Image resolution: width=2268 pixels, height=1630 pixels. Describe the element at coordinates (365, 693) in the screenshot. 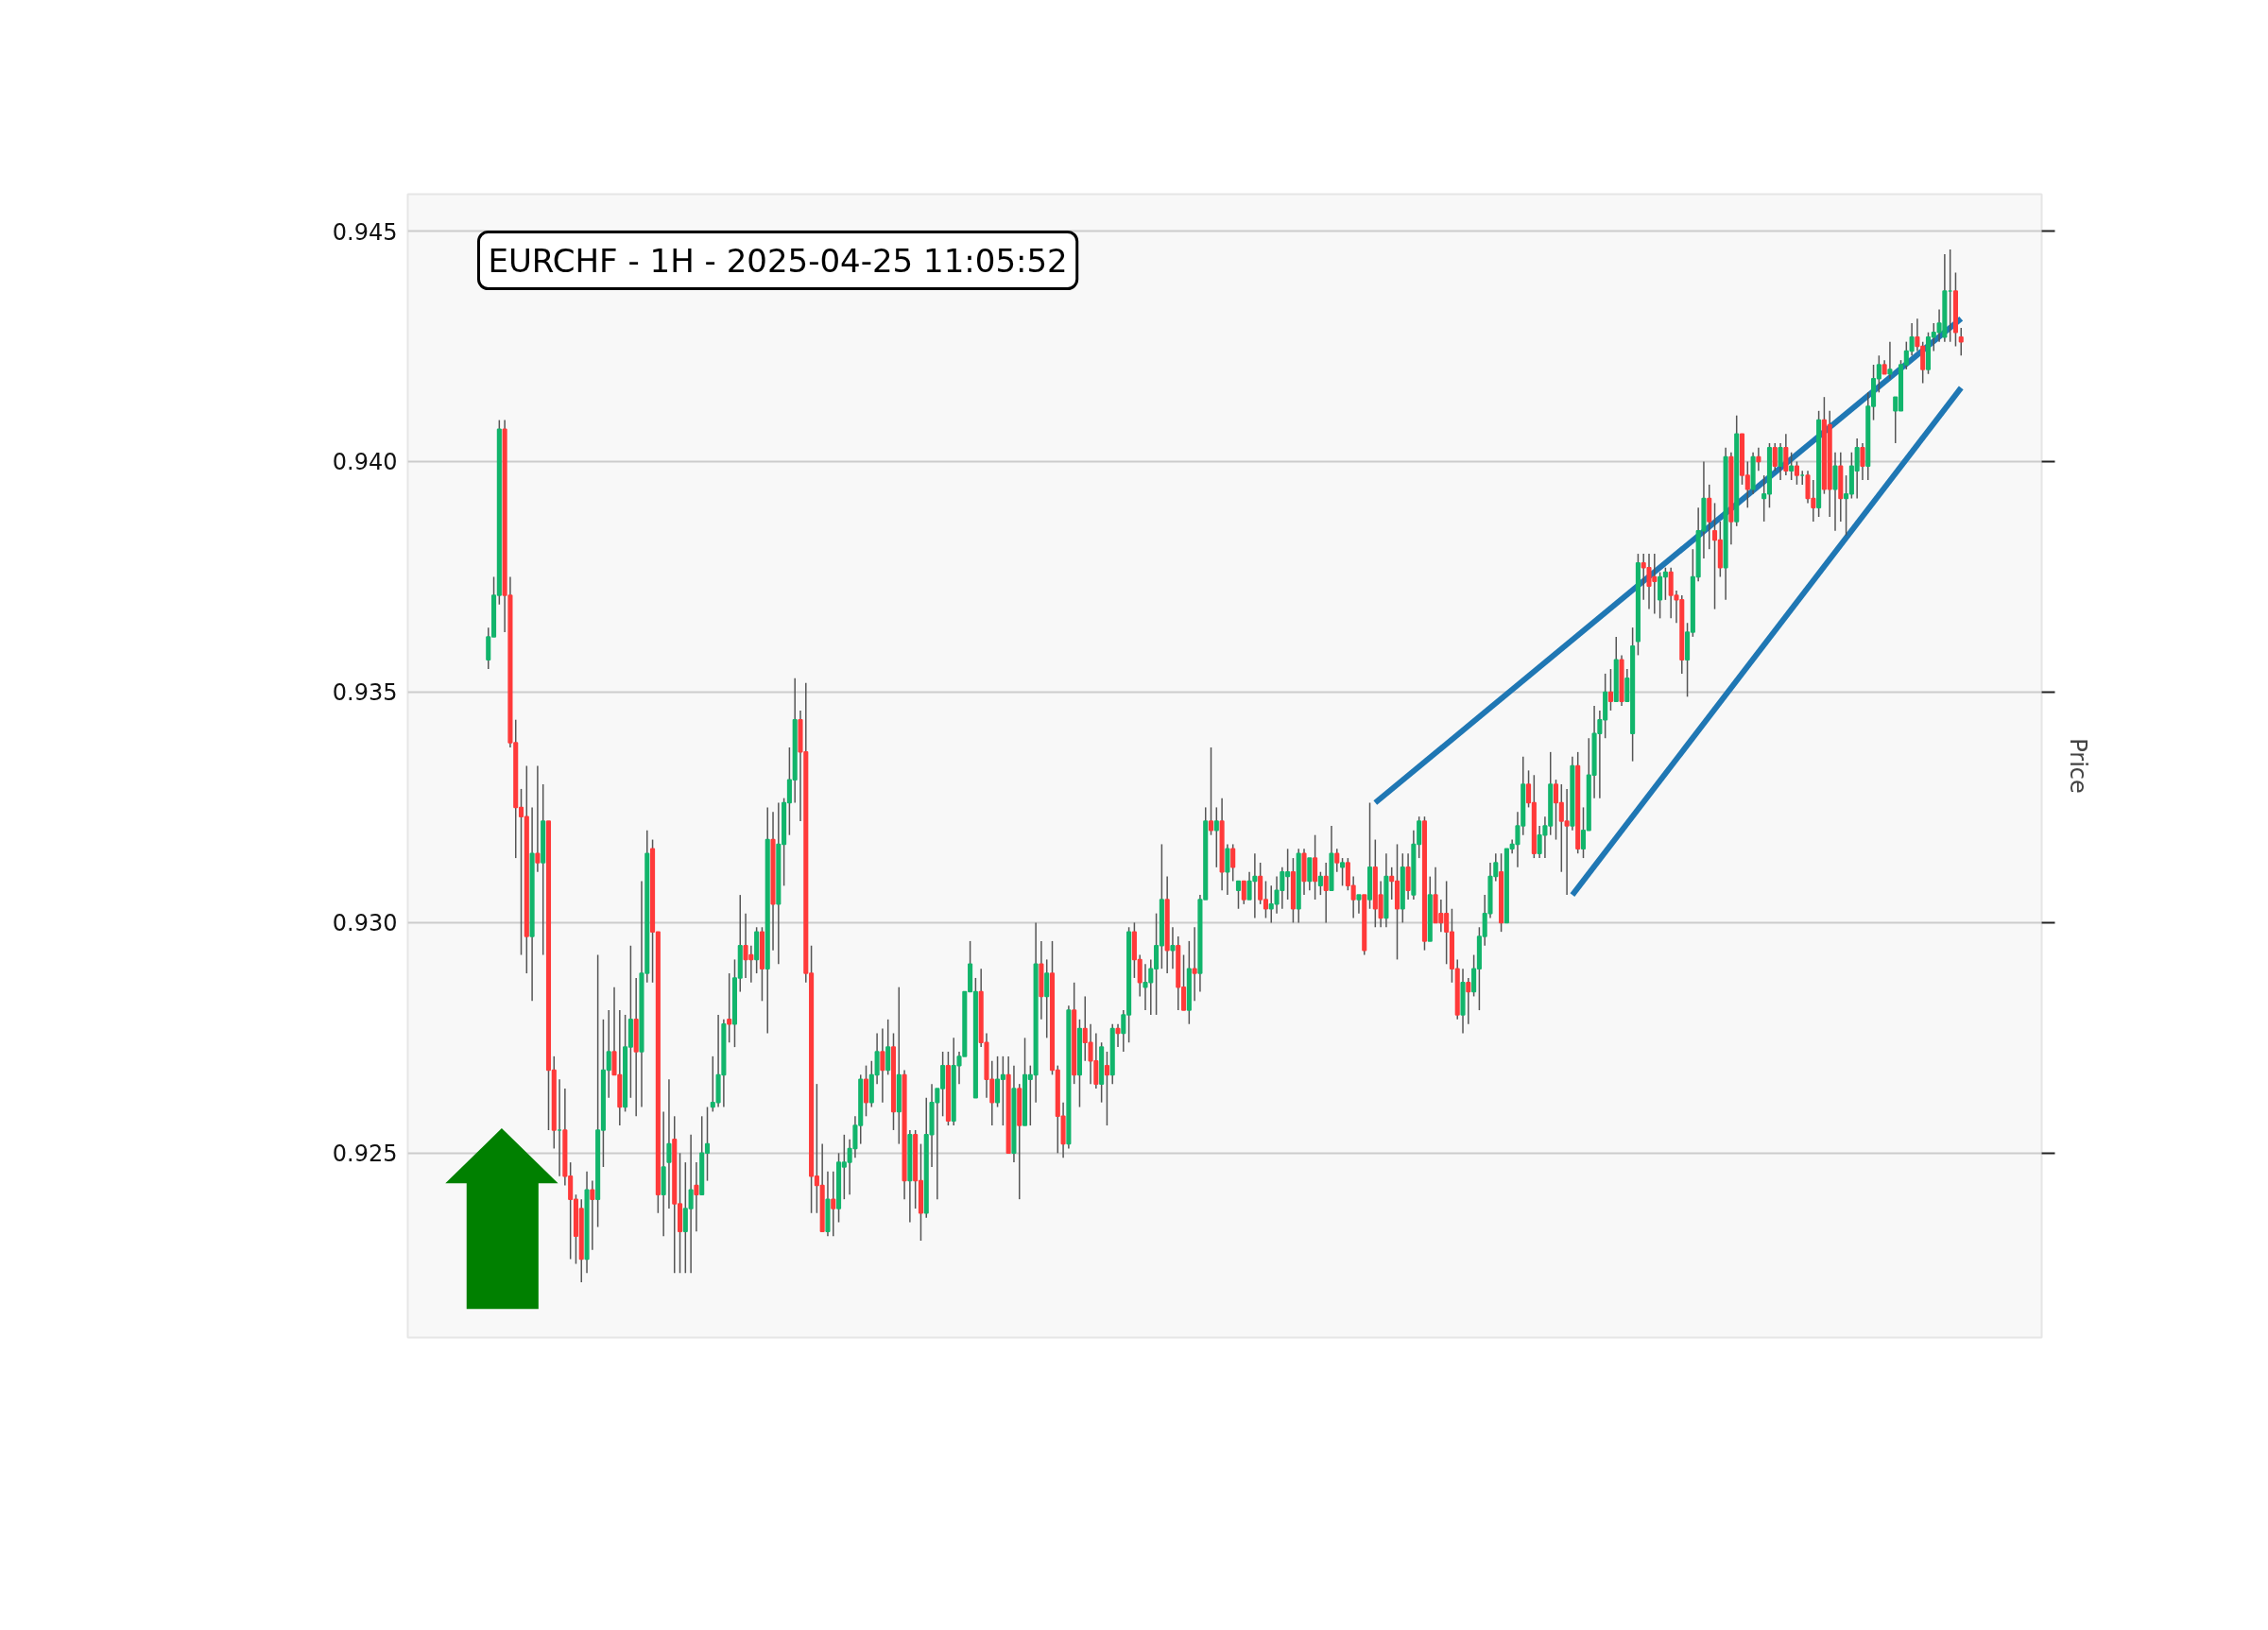

I see `y-tick-label: 0.935` at that location.